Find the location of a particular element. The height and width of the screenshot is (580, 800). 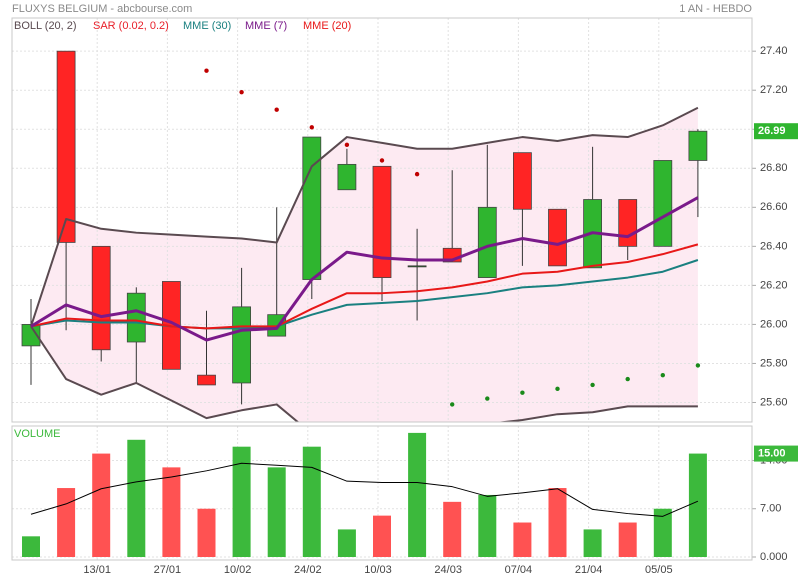

bollinger-lower is located at coordinates (364, 373).